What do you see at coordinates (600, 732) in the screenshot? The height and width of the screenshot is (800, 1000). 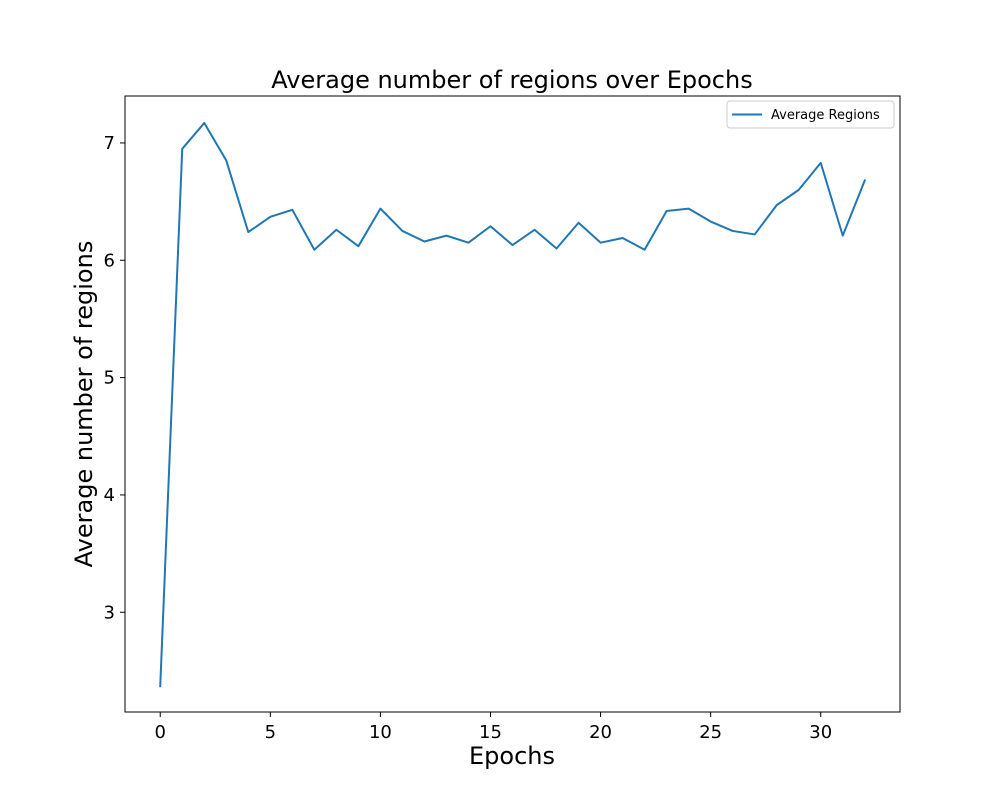 I see `x-tick-label: 20` at bounding box center [600, 732].